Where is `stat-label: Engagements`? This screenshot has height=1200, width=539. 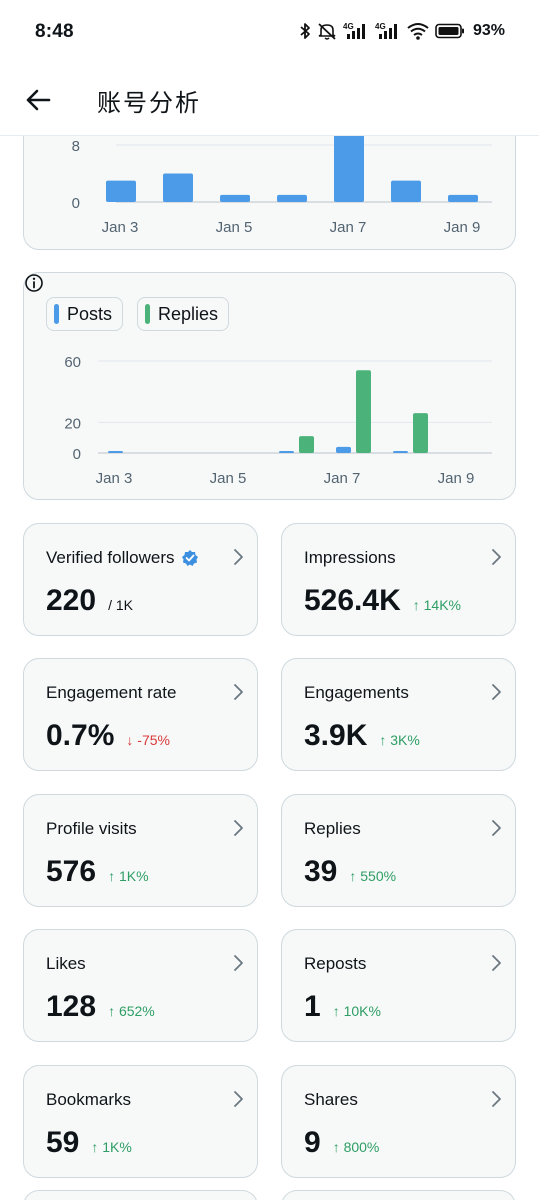
stat-label: Engagements is located at coordinates (356, 693).